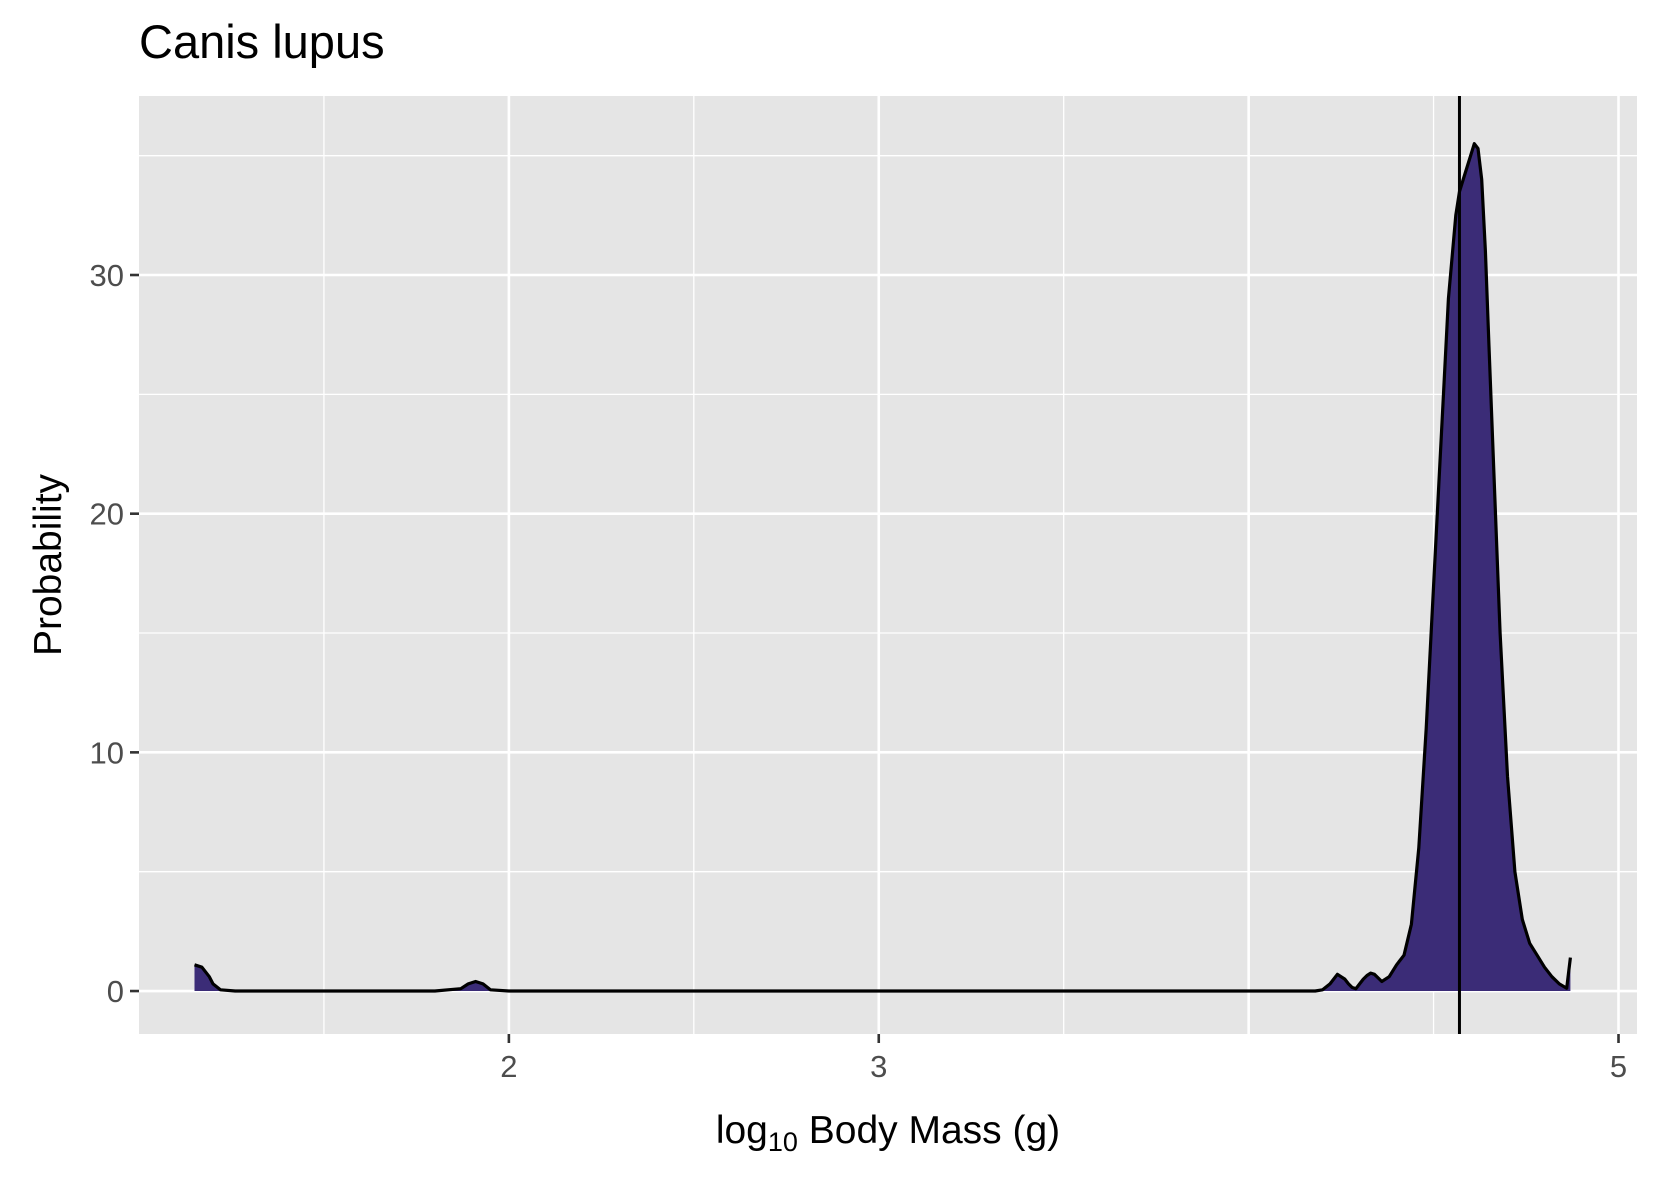 This screenshot has width=1653, height=1181. What do you see at coordinates (742, 1130) in the screenshot?
I see `x-axis-title-log: log` at bounding box center [742, 1130].